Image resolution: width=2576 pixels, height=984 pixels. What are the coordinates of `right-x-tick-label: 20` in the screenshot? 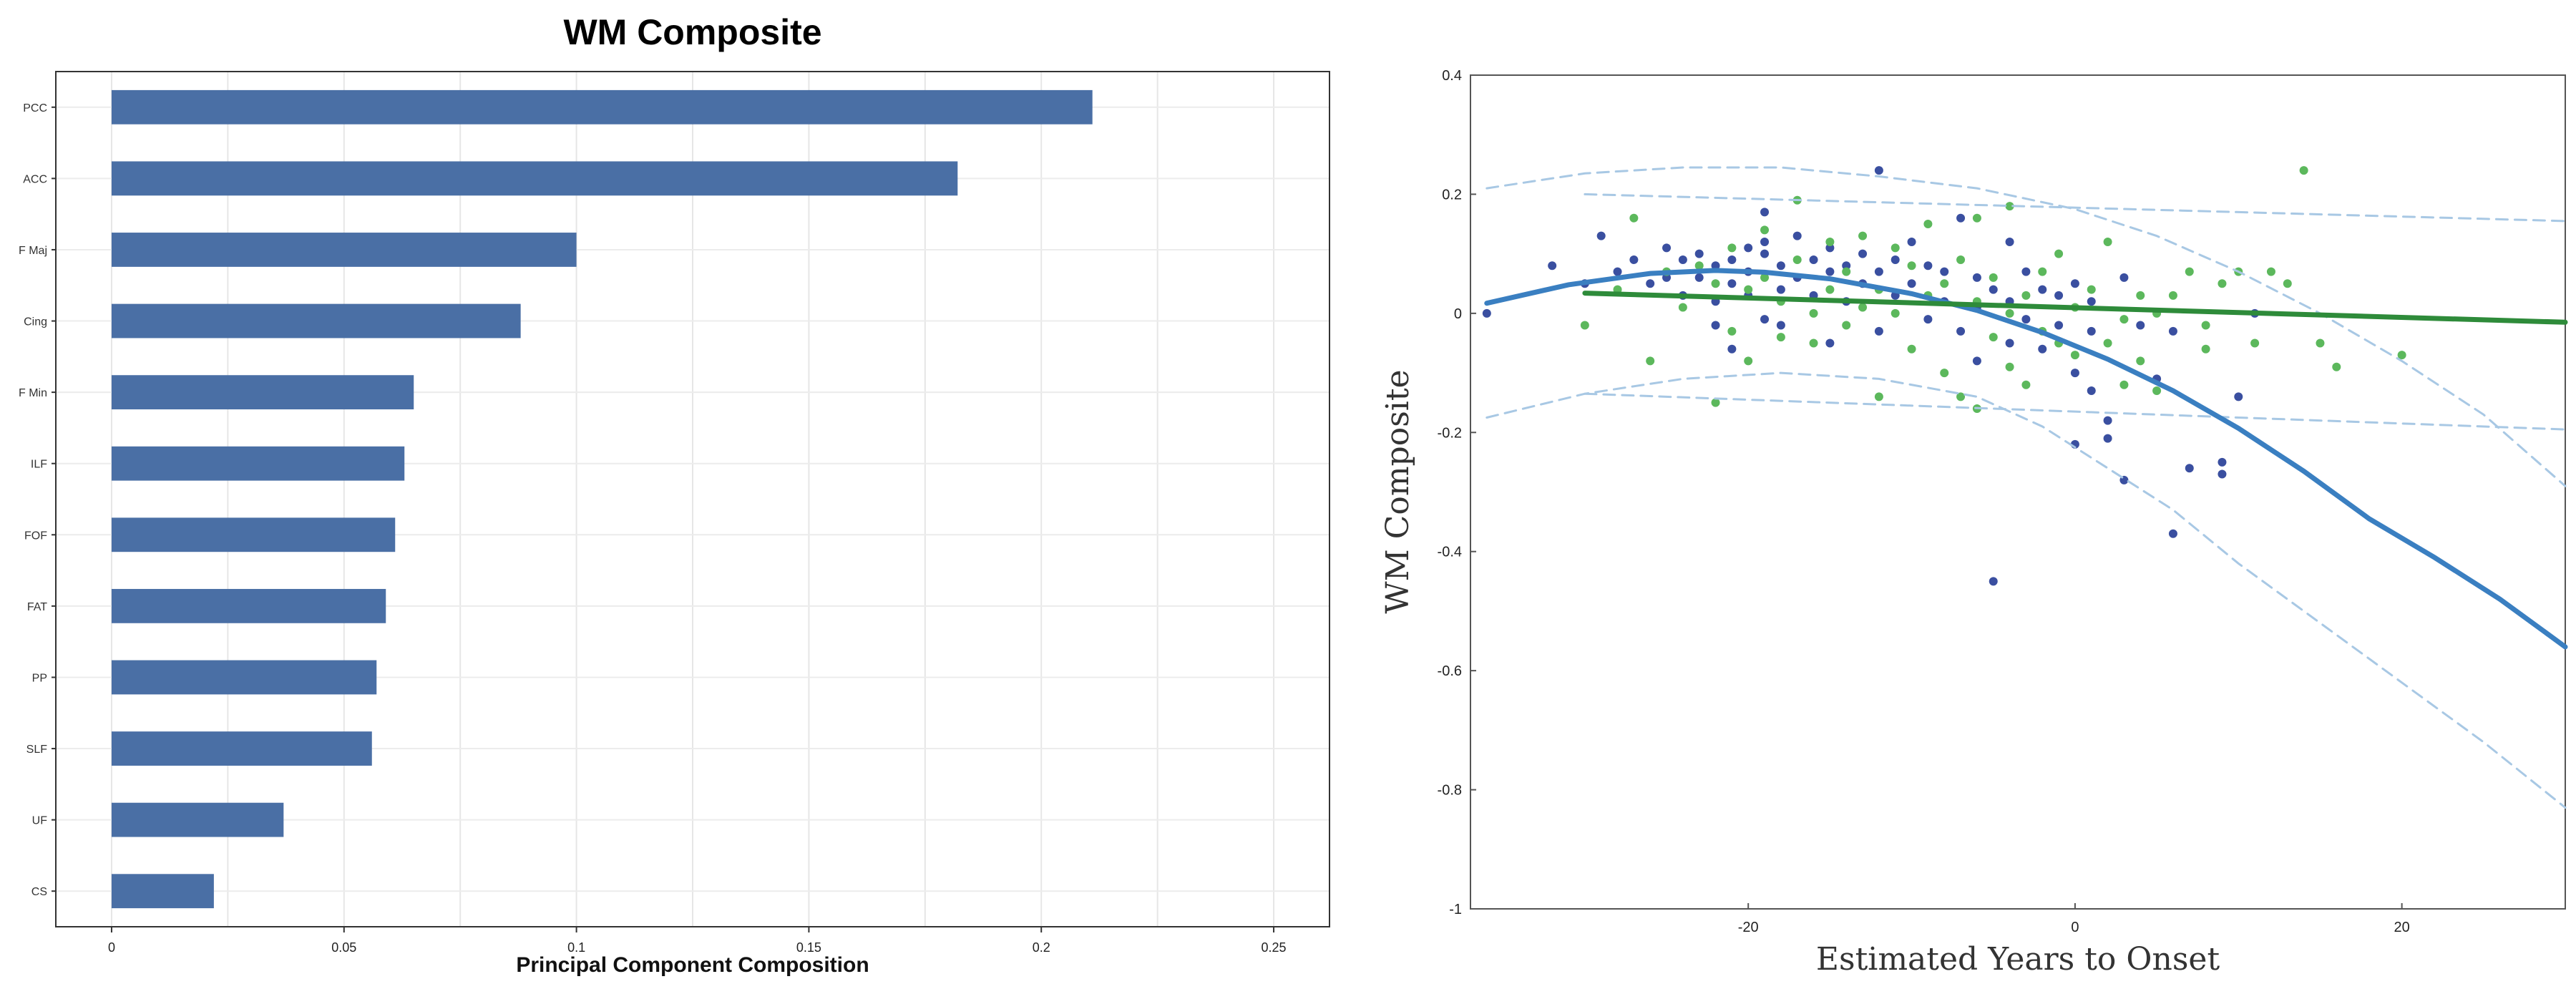 It's located at (2402, 928).